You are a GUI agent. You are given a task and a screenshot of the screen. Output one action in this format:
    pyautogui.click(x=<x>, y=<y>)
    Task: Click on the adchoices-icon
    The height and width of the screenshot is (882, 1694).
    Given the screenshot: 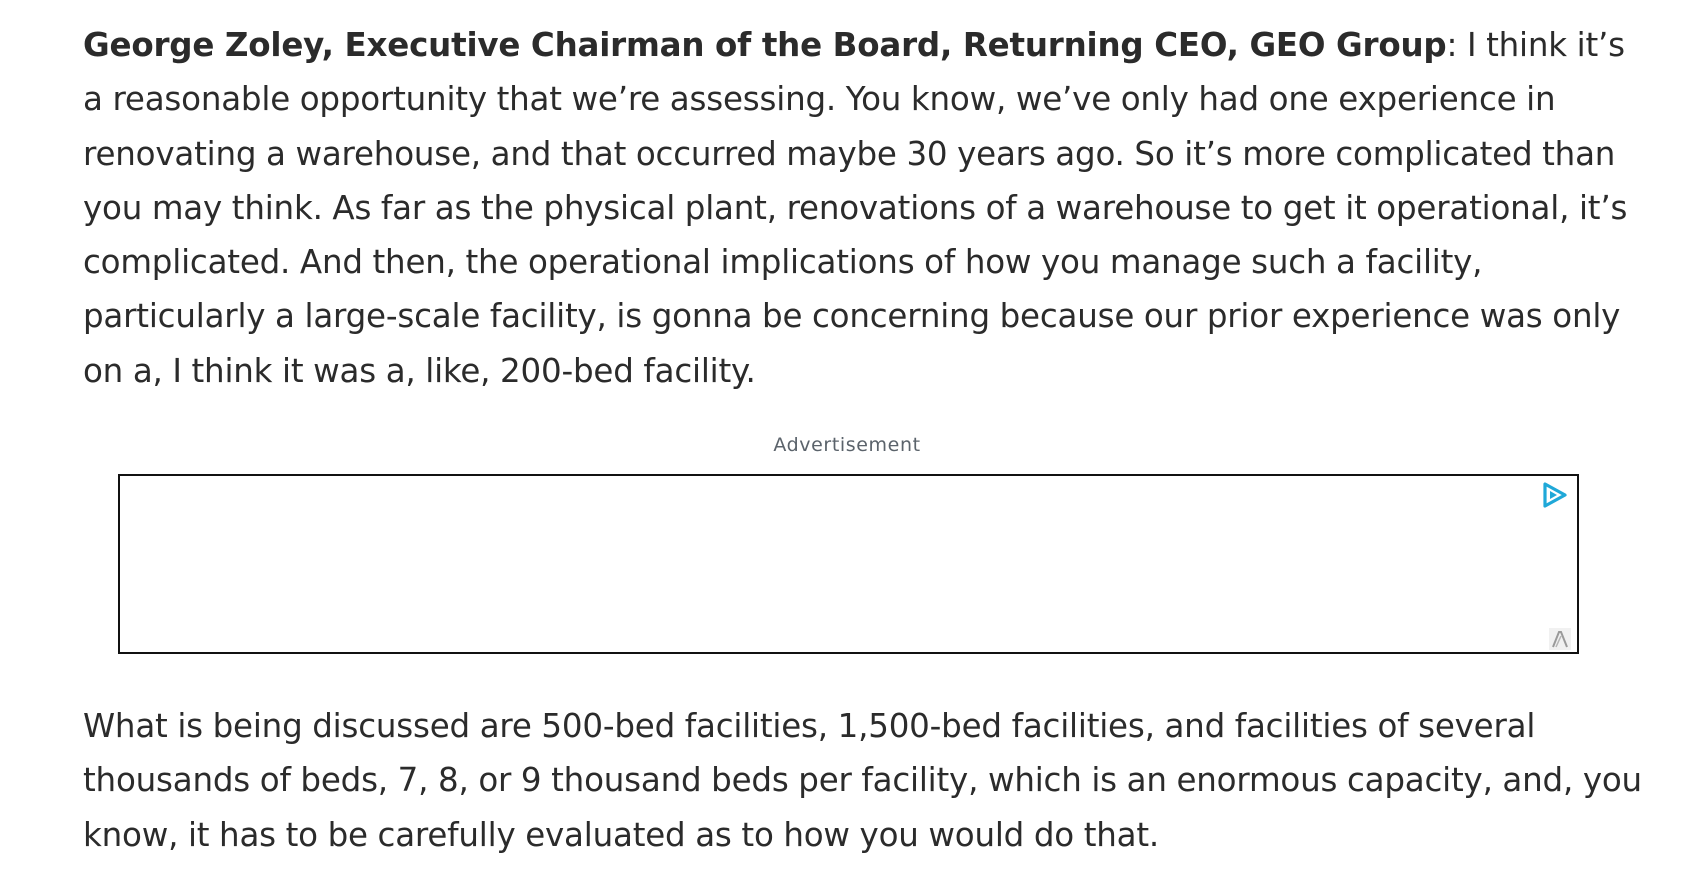 What is the action you would take?
    pyautogui.click(x=1554, y=495)
    